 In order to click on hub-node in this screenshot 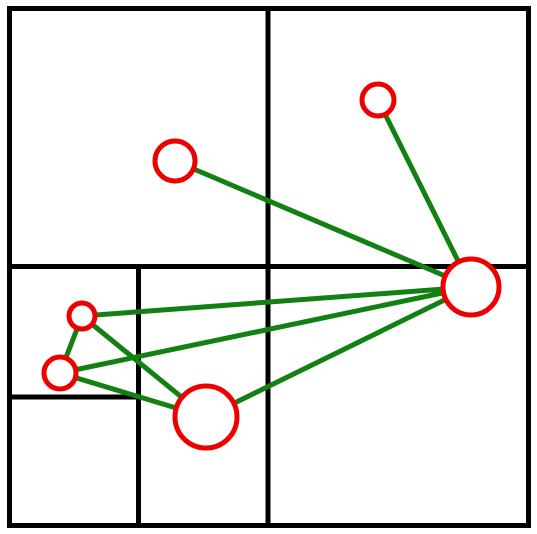, I will do `click(471, 287)`.